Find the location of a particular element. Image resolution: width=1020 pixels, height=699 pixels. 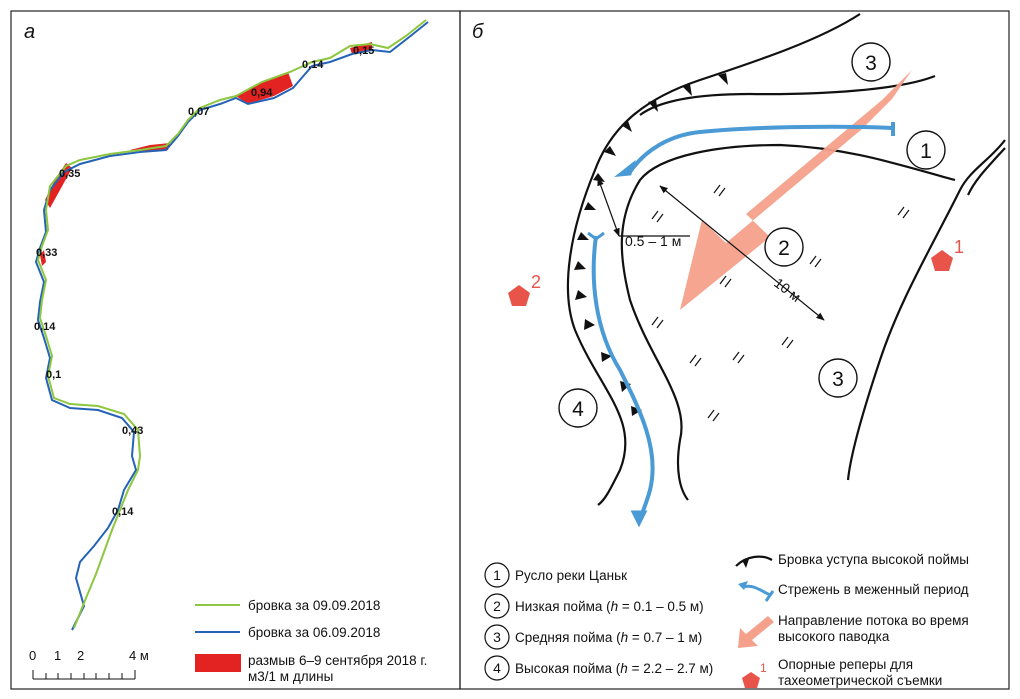

value-label: 0,94 is located at coordinates (262, 93).